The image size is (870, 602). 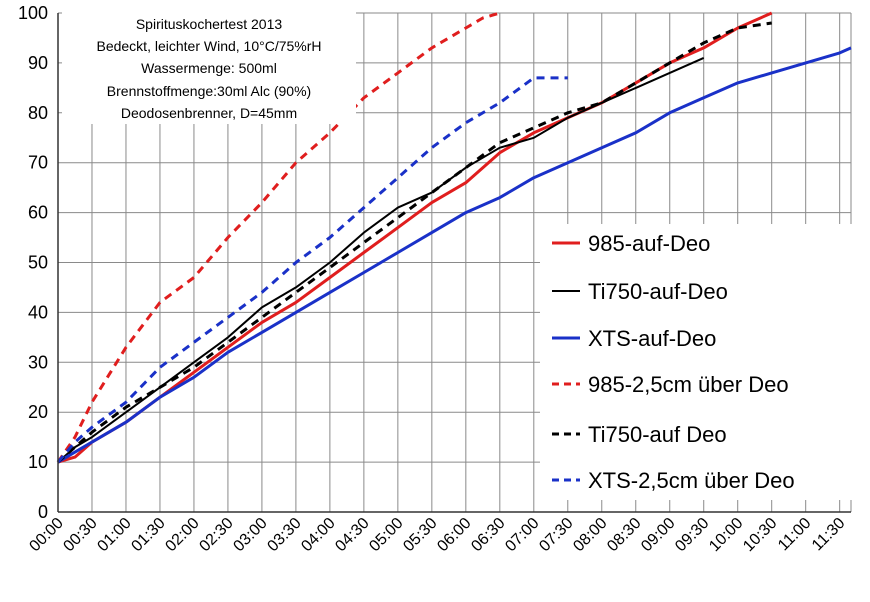 I want to click on y-tick-label: 70, so click(x=38, y=163).